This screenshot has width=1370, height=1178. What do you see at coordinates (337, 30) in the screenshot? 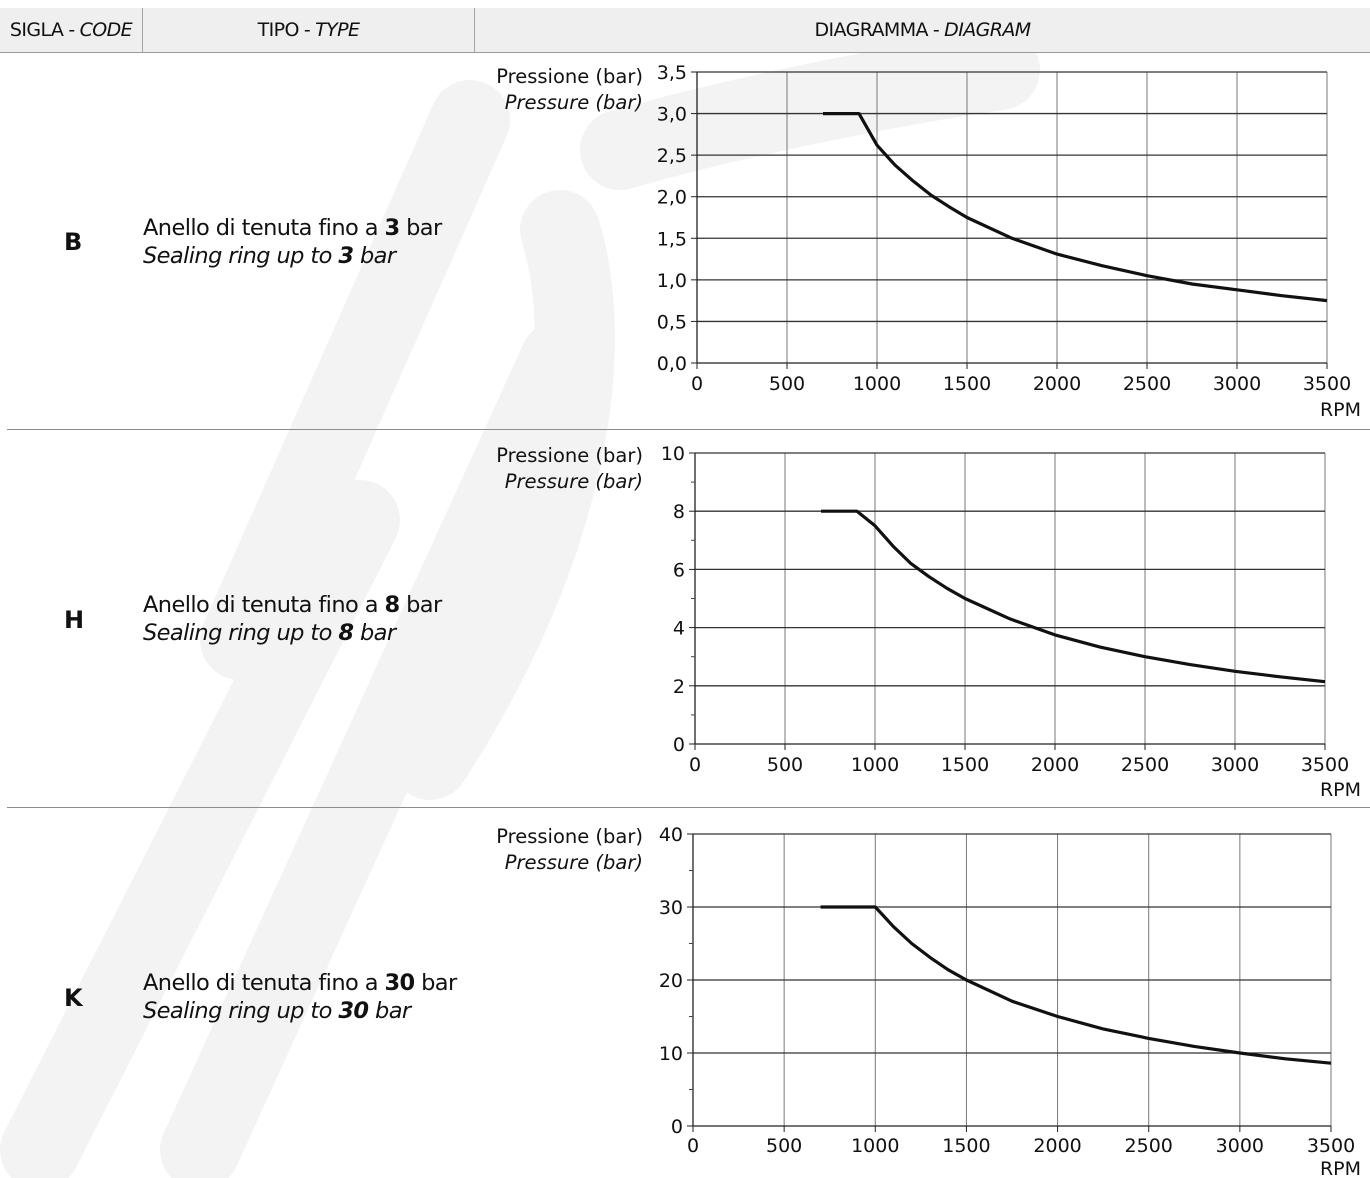
I see `header-type-en: TYPE` at bounding box center [337, 30].